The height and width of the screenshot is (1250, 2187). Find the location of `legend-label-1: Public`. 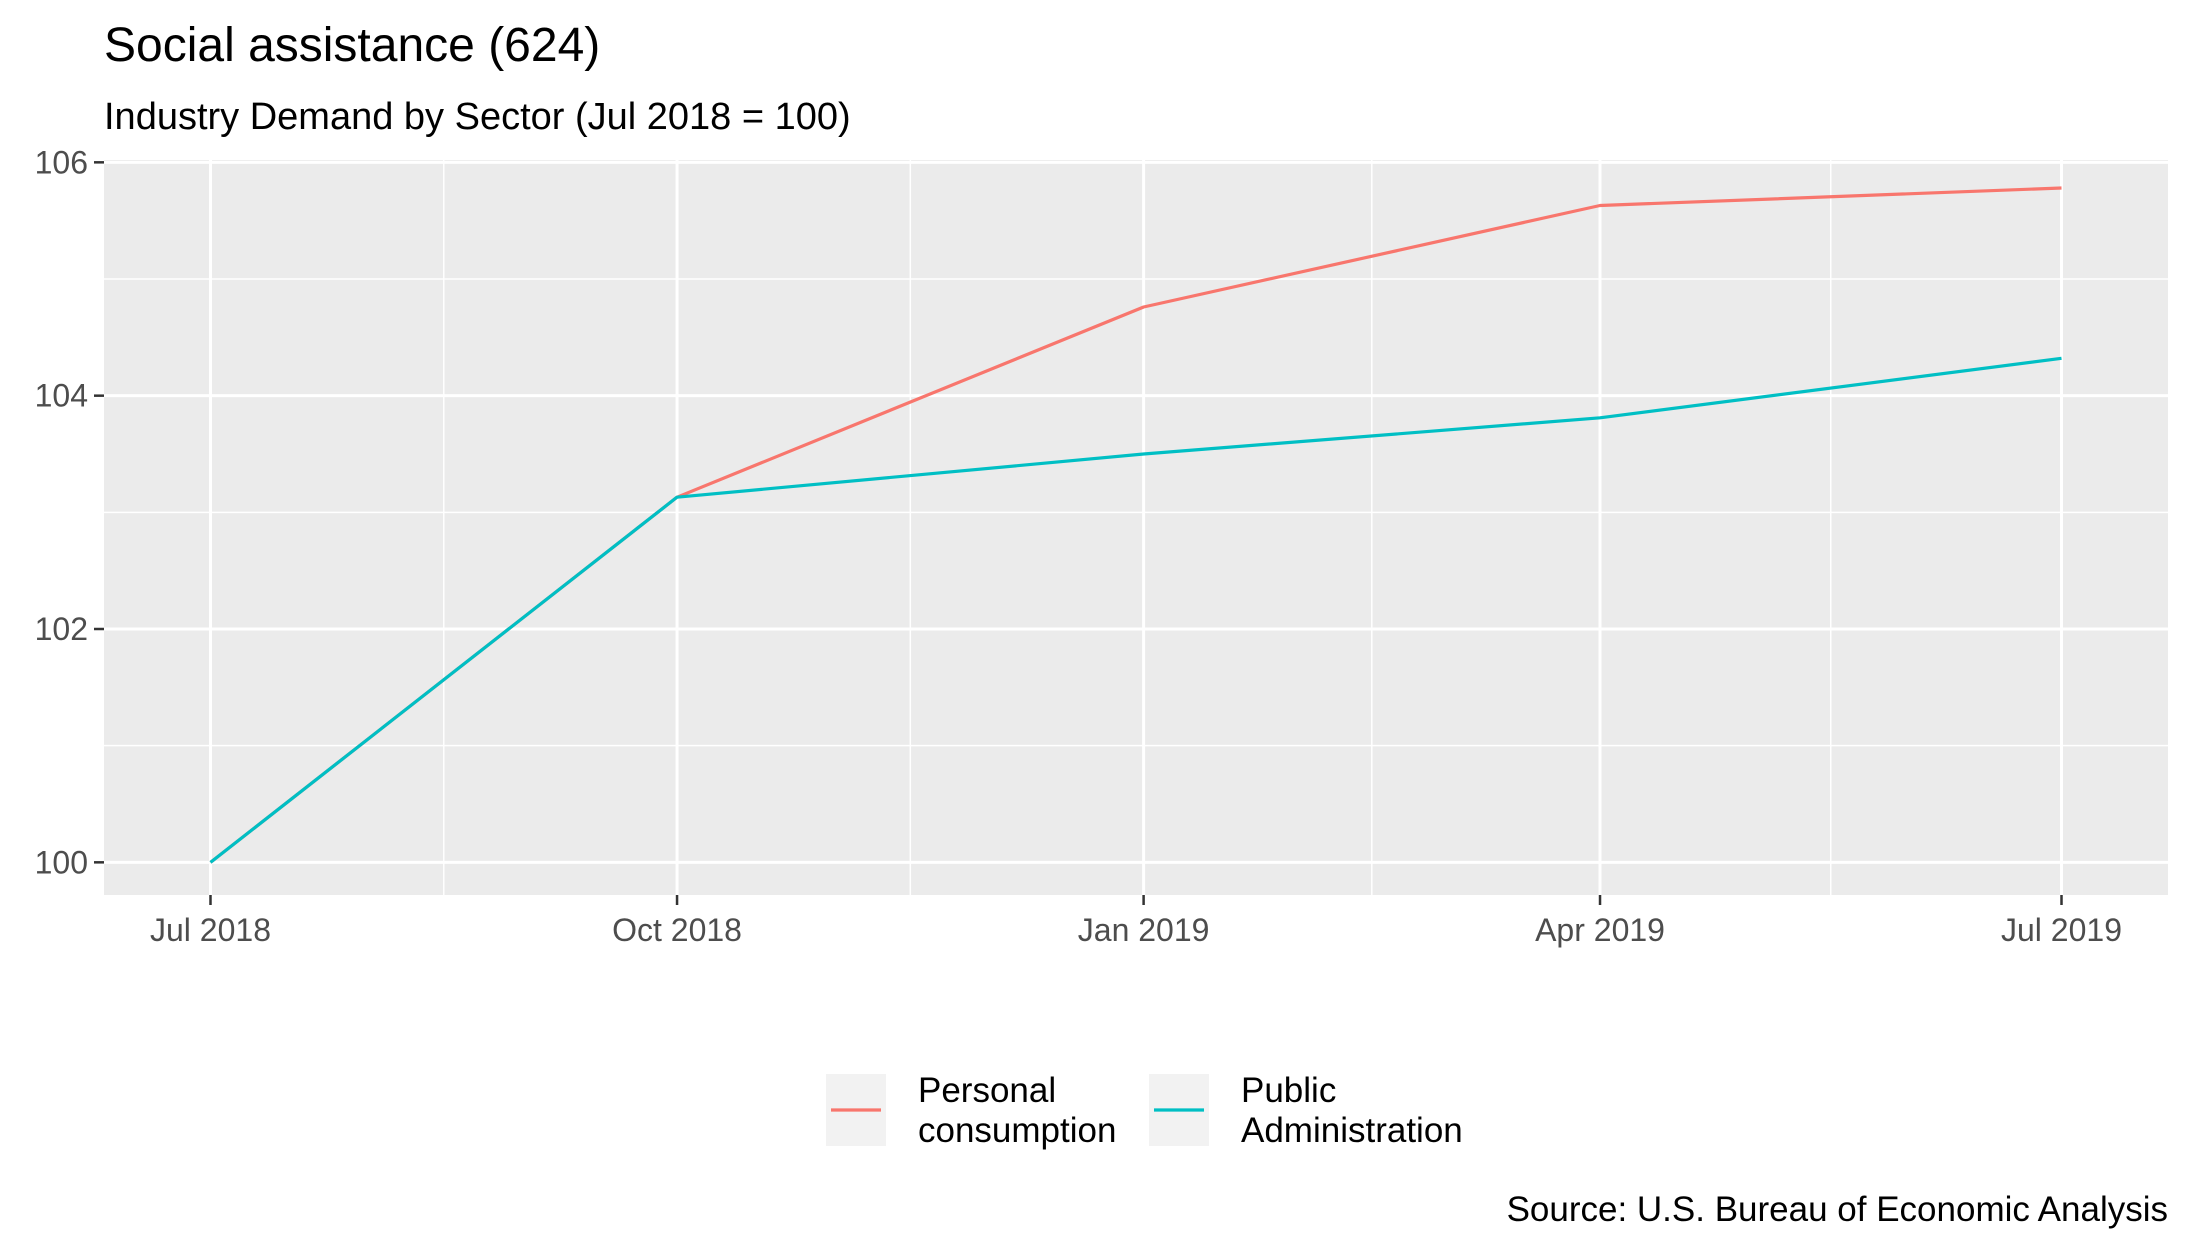

legend-label-1: Public is located at coordinates (1288, 1090).